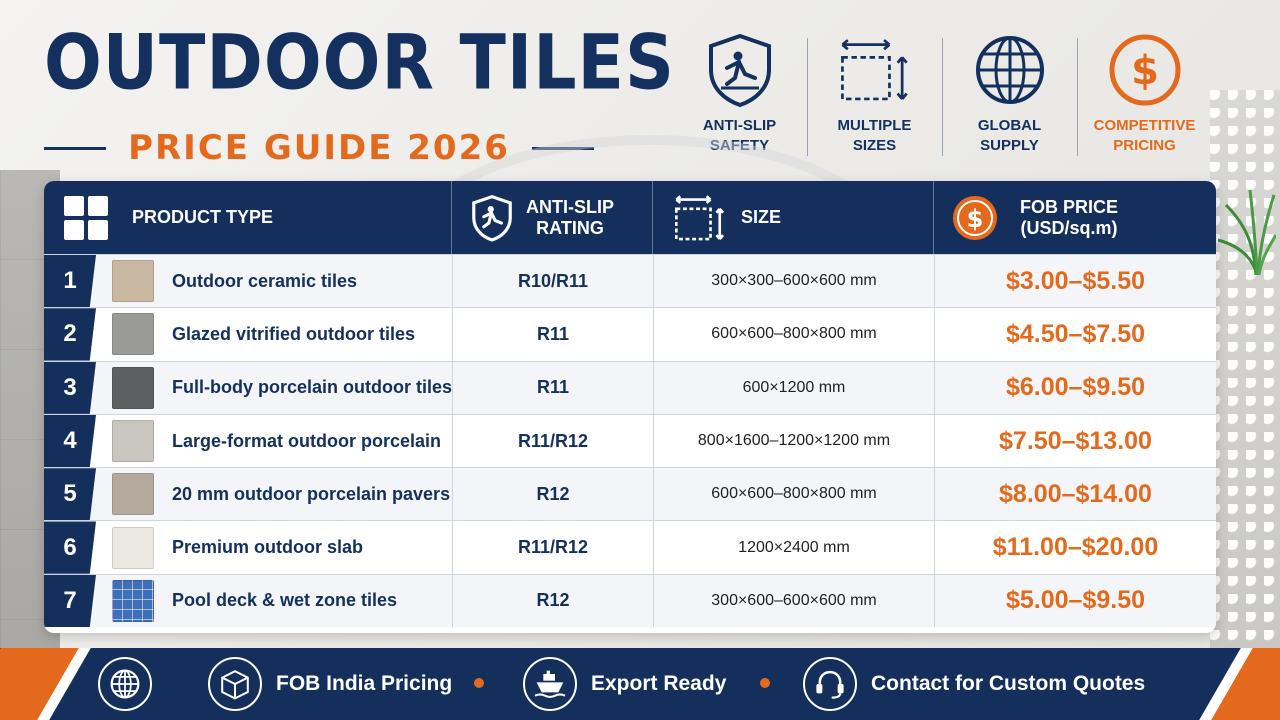 This screenshot has width=1280, height=720. Describe the element at coordinates (1075, 494) in the screenshot. I see `price-cell: $8.00–$14.00` at that location.